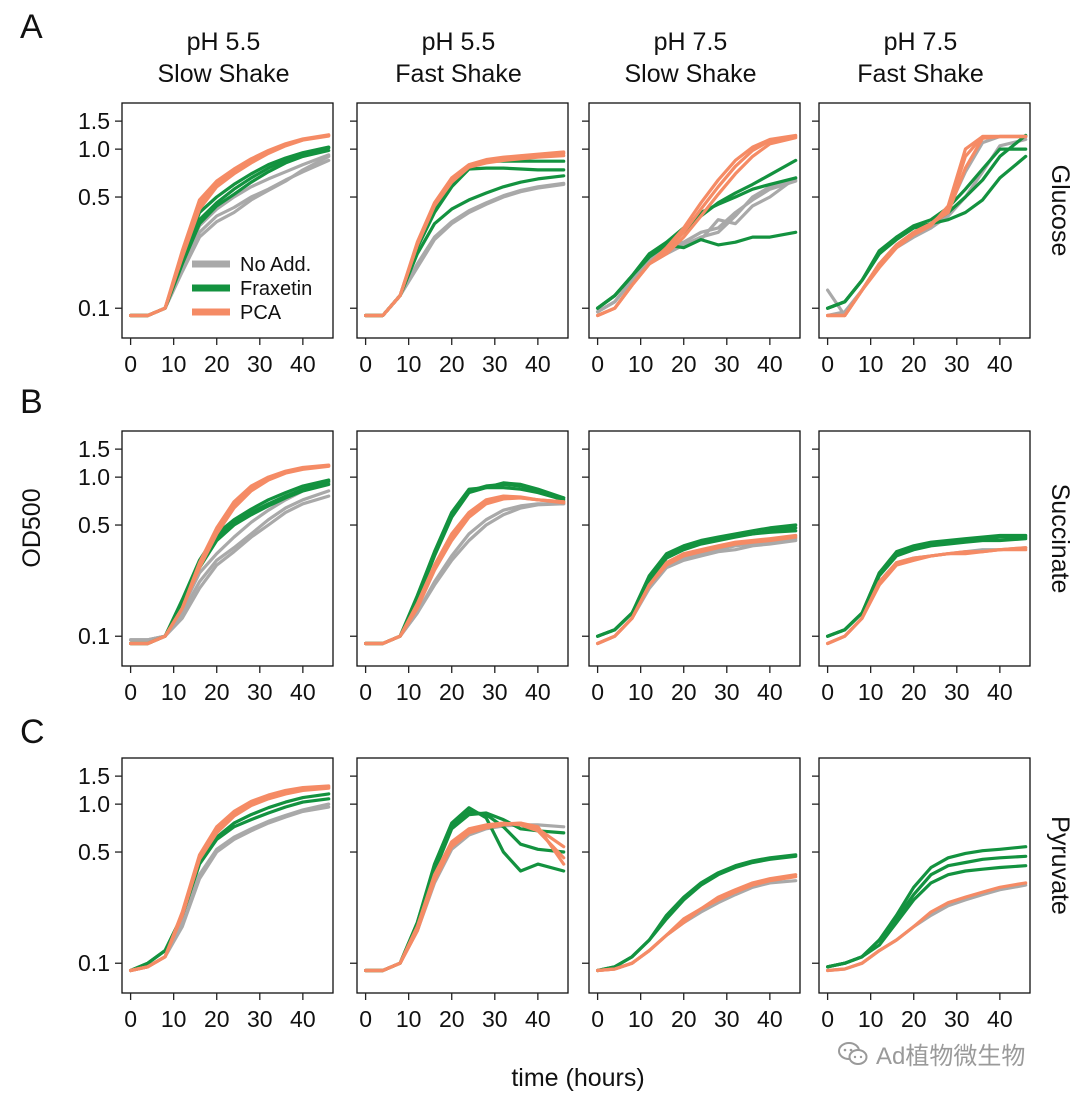 The width and height of the screenshot is (1080, 1098). I want to click on legend-label-pca: PCA, so click(261, 313).